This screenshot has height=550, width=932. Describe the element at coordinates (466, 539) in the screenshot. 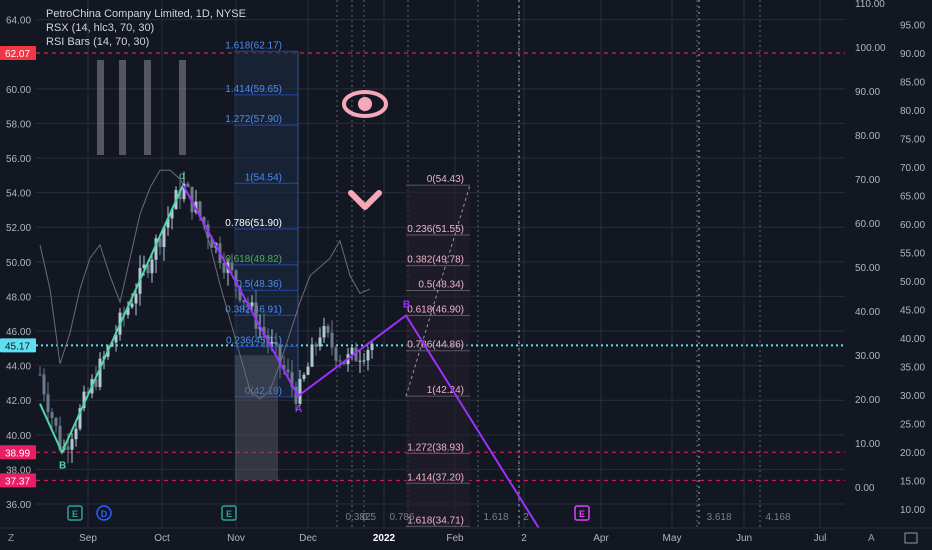

I see `time-axis-bg` at that location.